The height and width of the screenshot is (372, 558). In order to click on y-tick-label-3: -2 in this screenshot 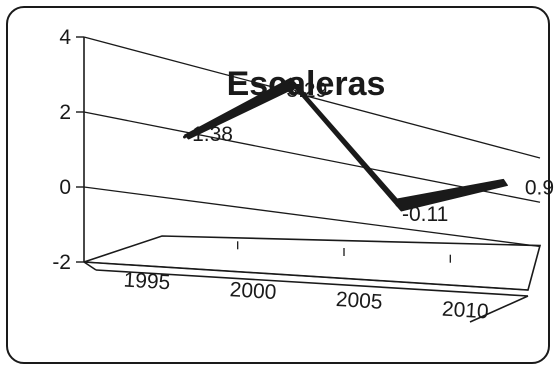, I will do `click(61, 262)`.